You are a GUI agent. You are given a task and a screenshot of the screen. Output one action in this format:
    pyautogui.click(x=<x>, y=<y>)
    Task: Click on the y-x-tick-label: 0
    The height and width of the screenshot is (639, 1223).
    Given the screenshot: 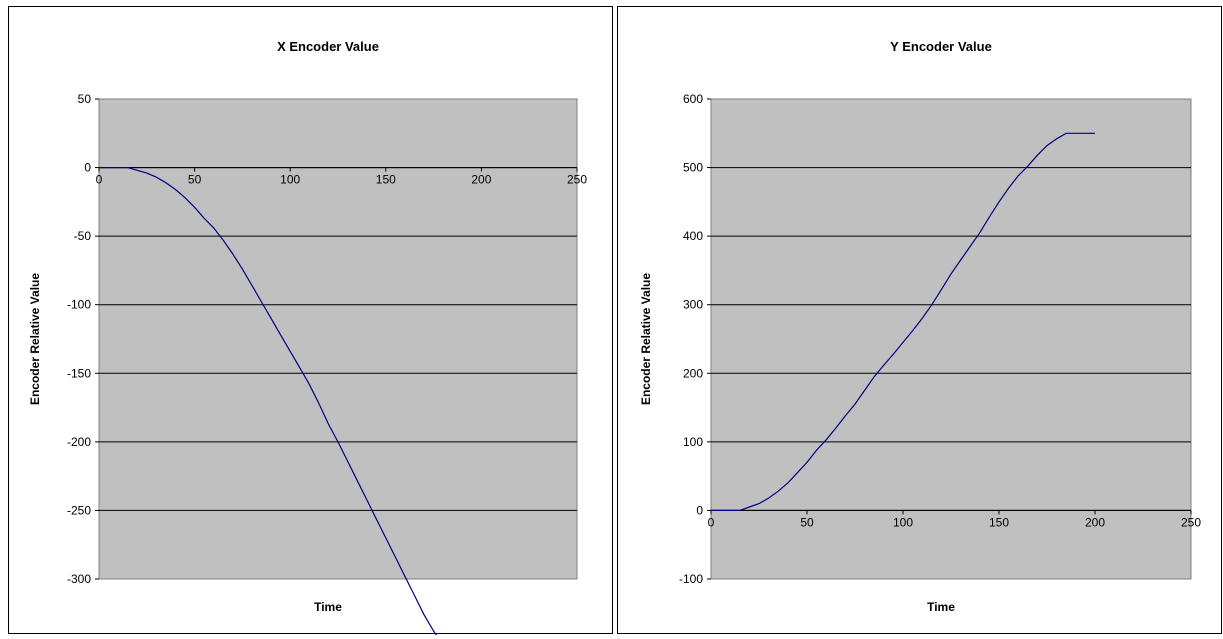 What is the action you would take?
    pyautogui.click(x=711, y=522)
    